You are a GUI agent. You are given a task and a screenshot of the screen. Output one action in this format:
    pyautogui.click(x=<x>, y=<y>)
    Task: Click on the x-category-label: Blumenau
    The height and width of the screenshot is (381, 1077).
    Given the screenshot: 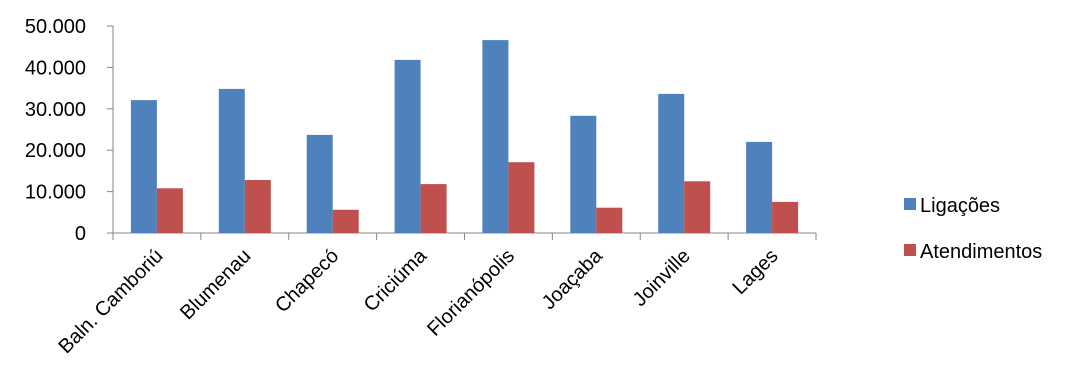 What is the action you would take?
    pyautogui.click(x=215, y=284)
    